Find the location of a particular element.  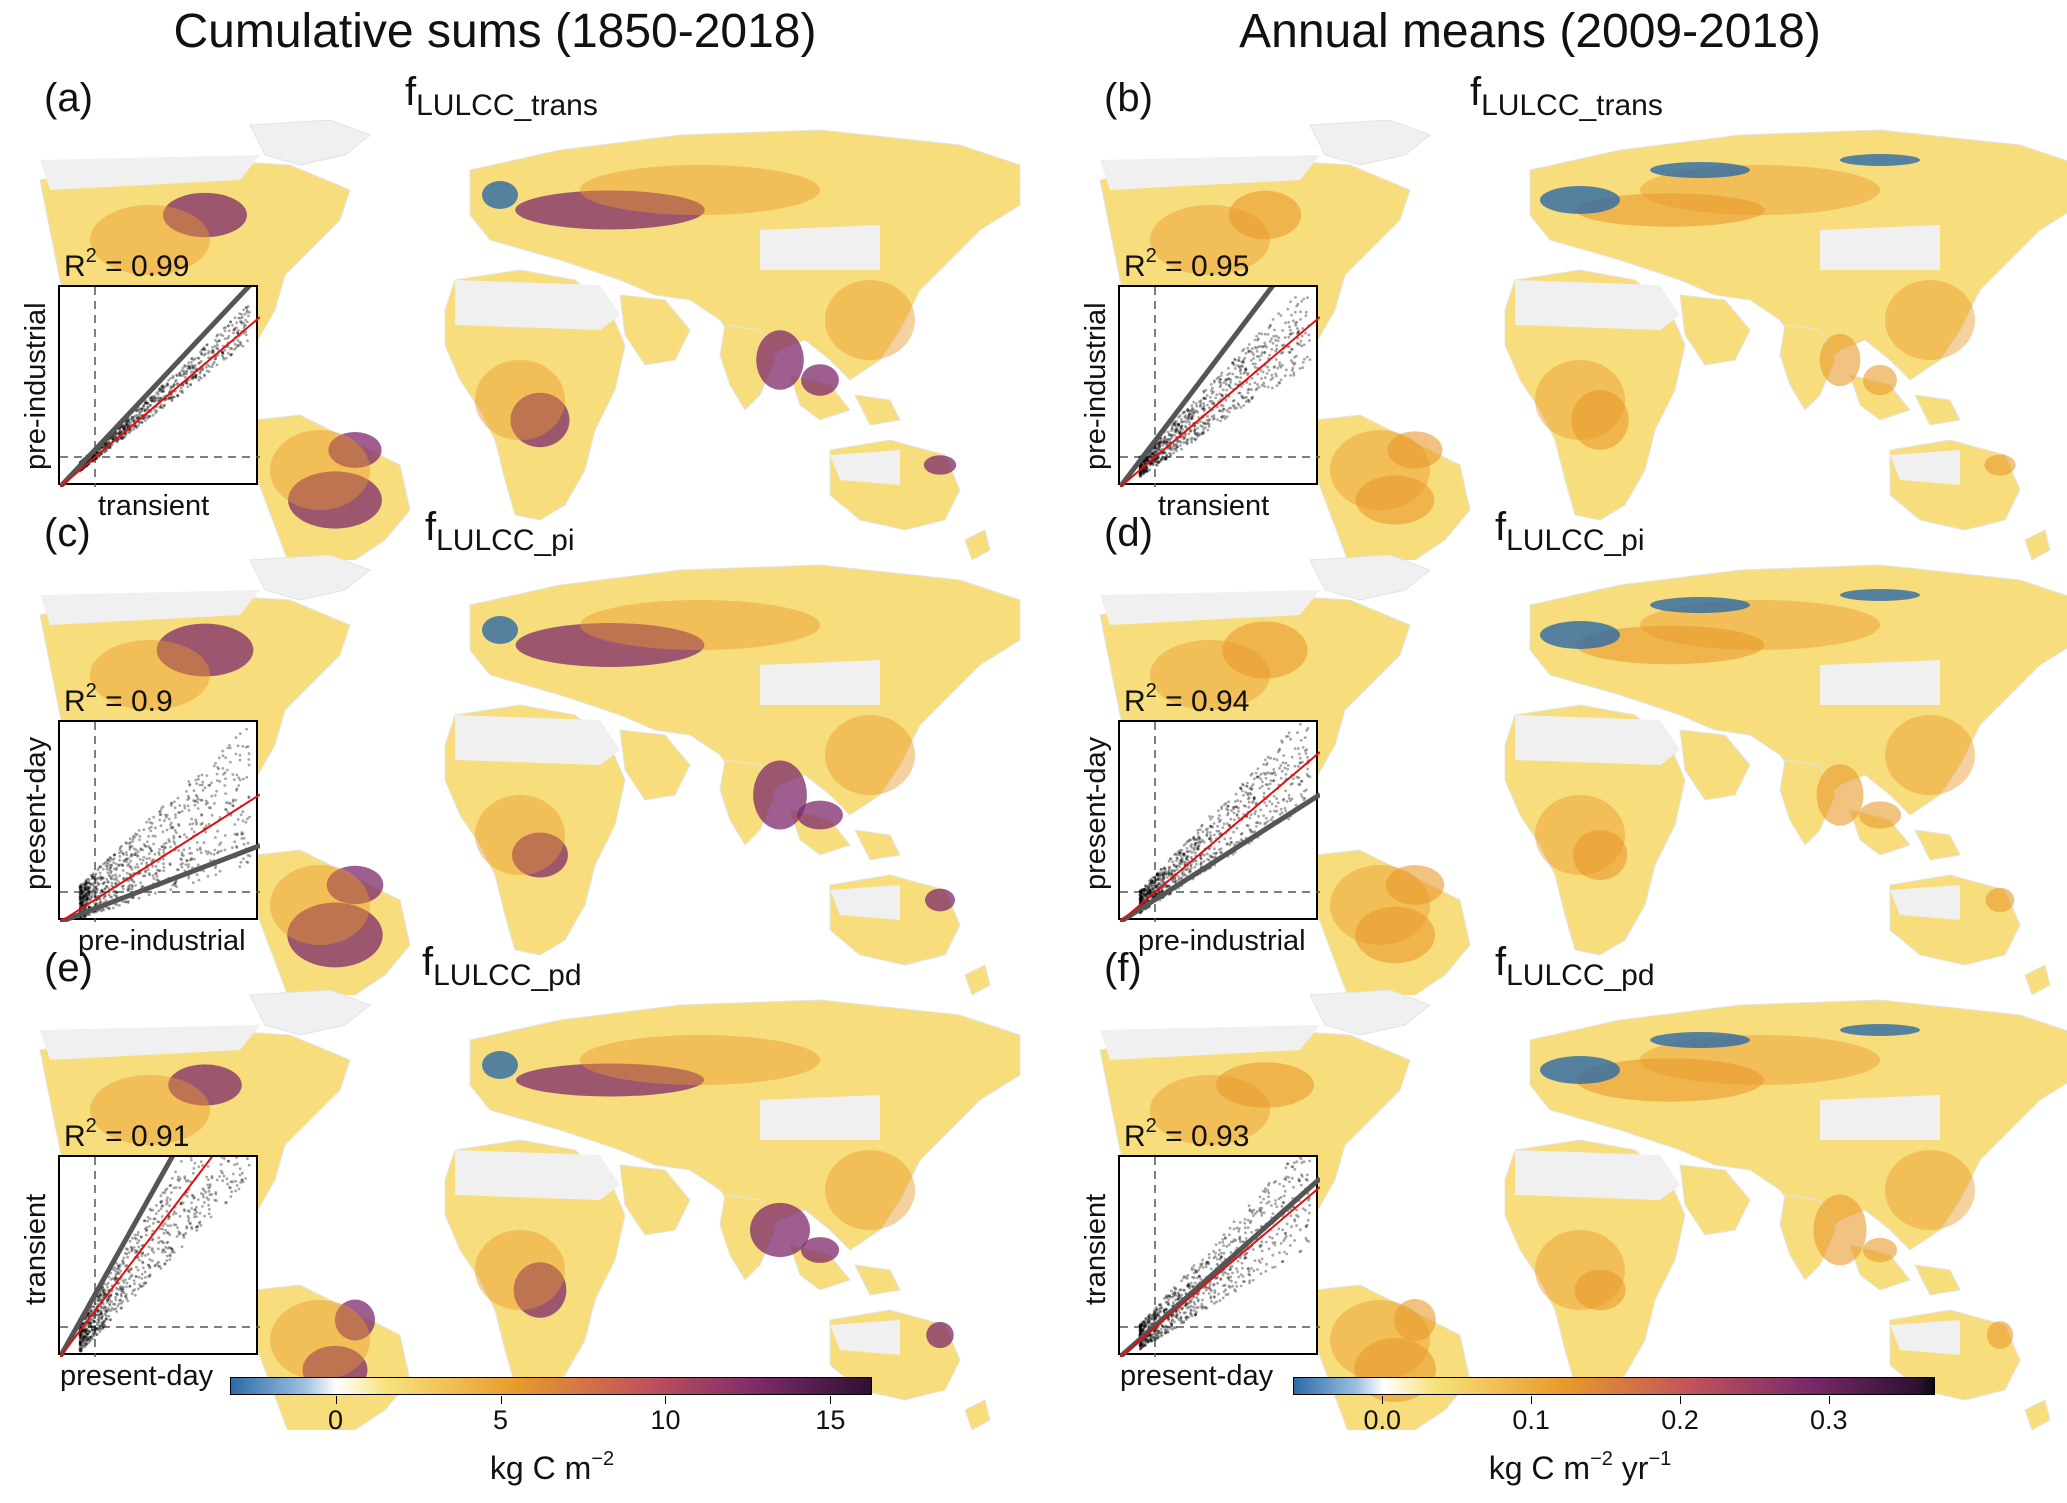

map-mid-region is located at coordinates (700, 190).